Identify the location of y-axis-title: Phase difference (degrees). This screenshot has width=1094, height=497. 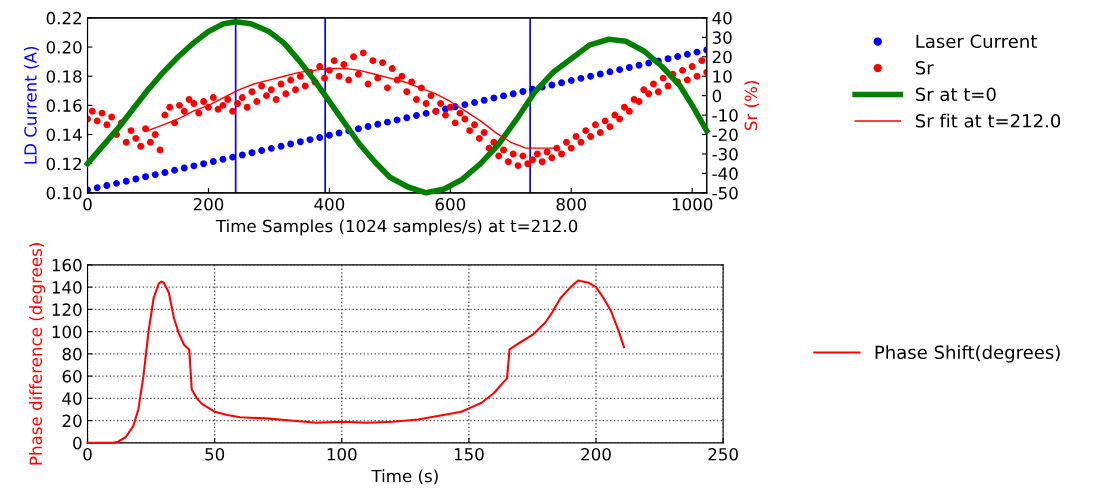
(37, 354).